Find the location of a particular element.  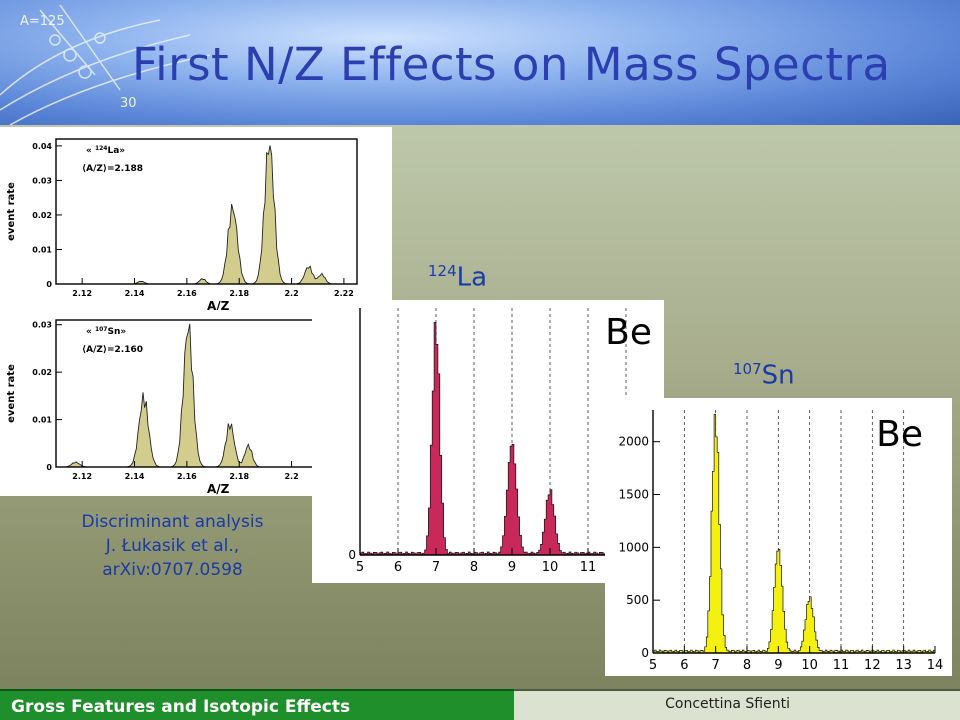

label-124la-symbol: La is located at coordinates (472, 277).